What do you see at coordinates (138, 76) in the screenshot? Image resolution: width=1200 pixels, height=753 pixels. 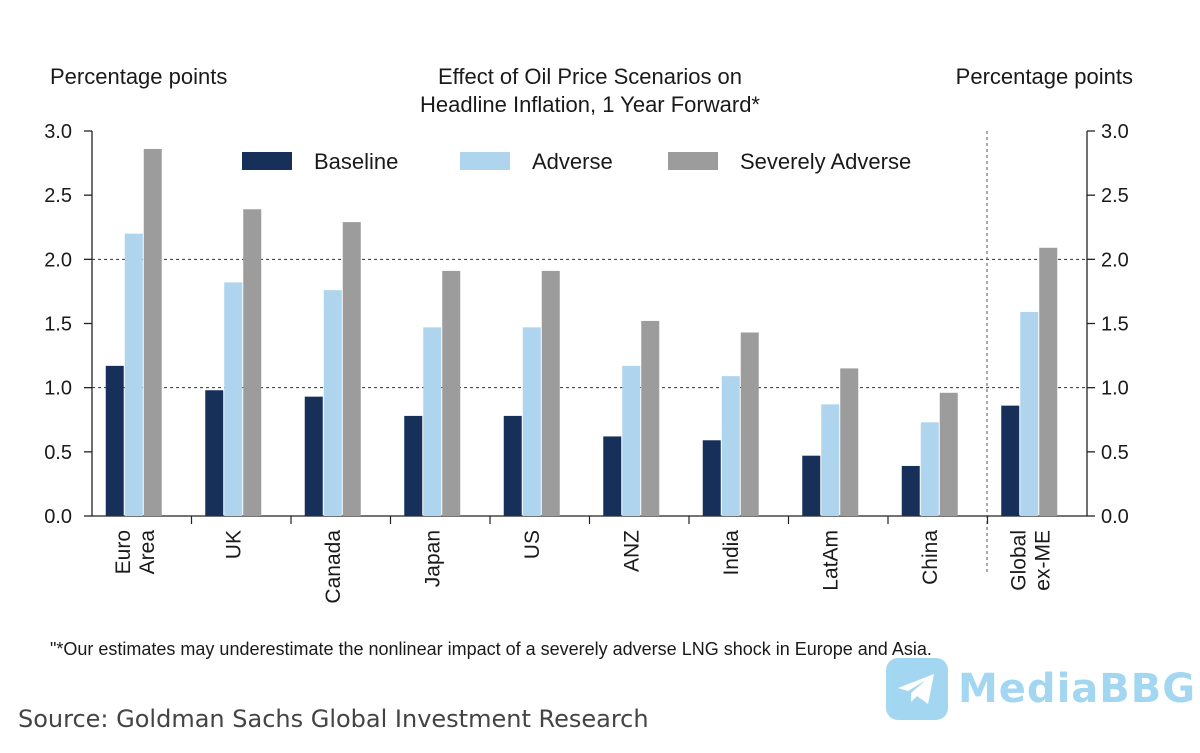 I see `y-axis-label-left: Percentage points` at bounding box center [138, 76].